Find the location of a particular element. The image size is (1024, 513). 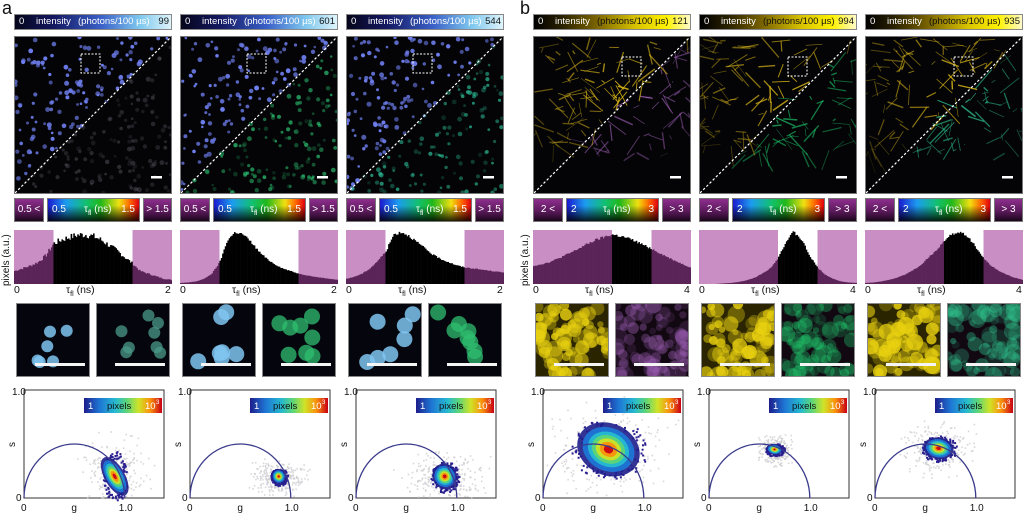

hist-x-min: 0 is located at coordinates (349, 290).